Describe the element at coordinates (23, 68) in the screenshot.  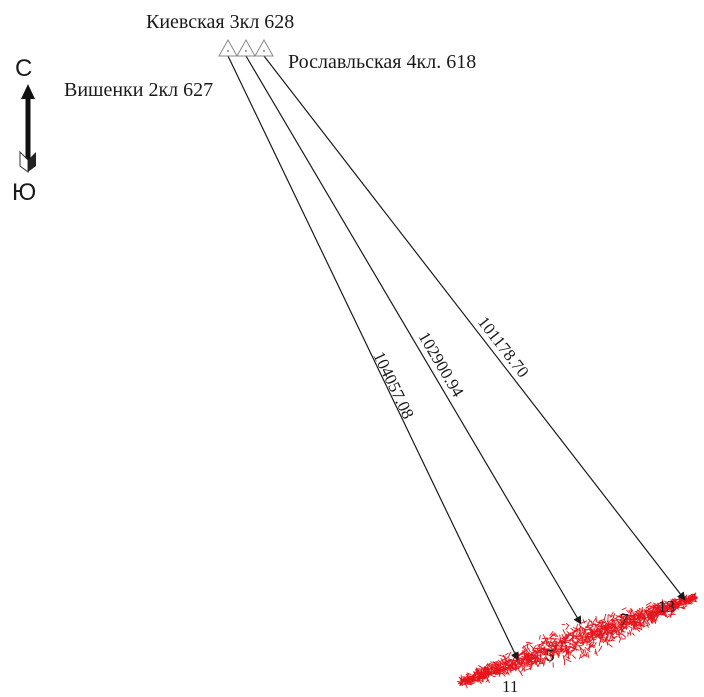
I see `compass-north-label: С` at that location.